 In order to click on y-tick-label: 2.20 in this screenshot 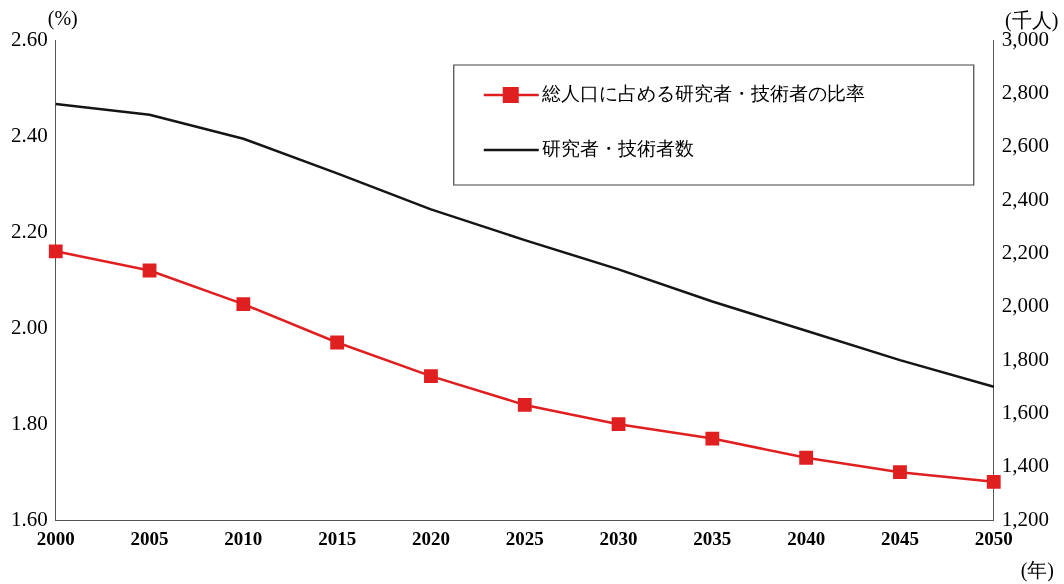, I will do `click(29, 230)`.